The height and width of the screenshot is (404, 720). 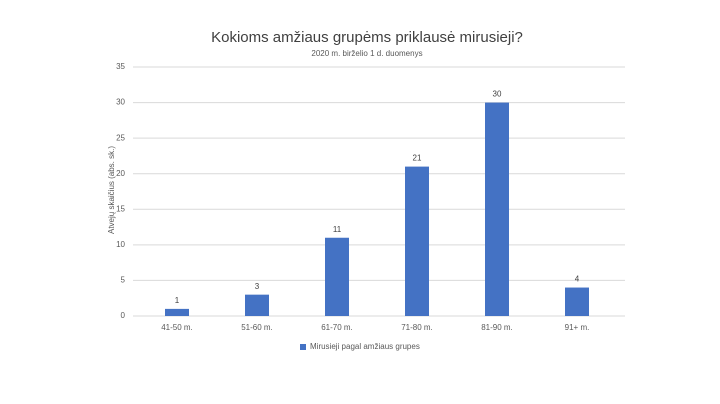 I want to click on legend-label: Mirusieji pagal amžiaus grupes, so click(x=365, y=346).